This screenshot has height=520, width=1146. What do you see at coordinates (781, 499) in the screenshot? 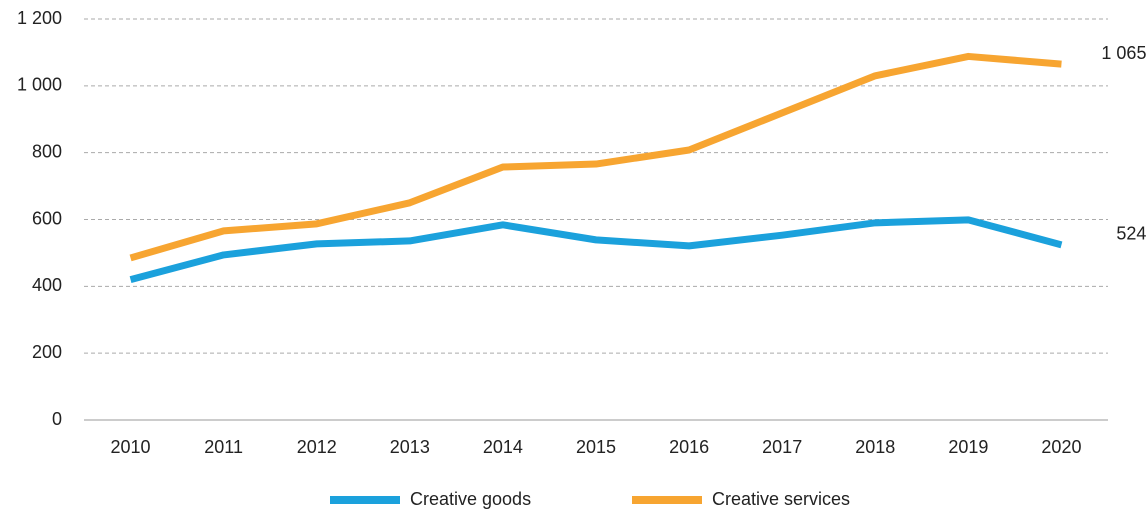
I see `legend-label: Creative services` at bounding box center [781, 499].